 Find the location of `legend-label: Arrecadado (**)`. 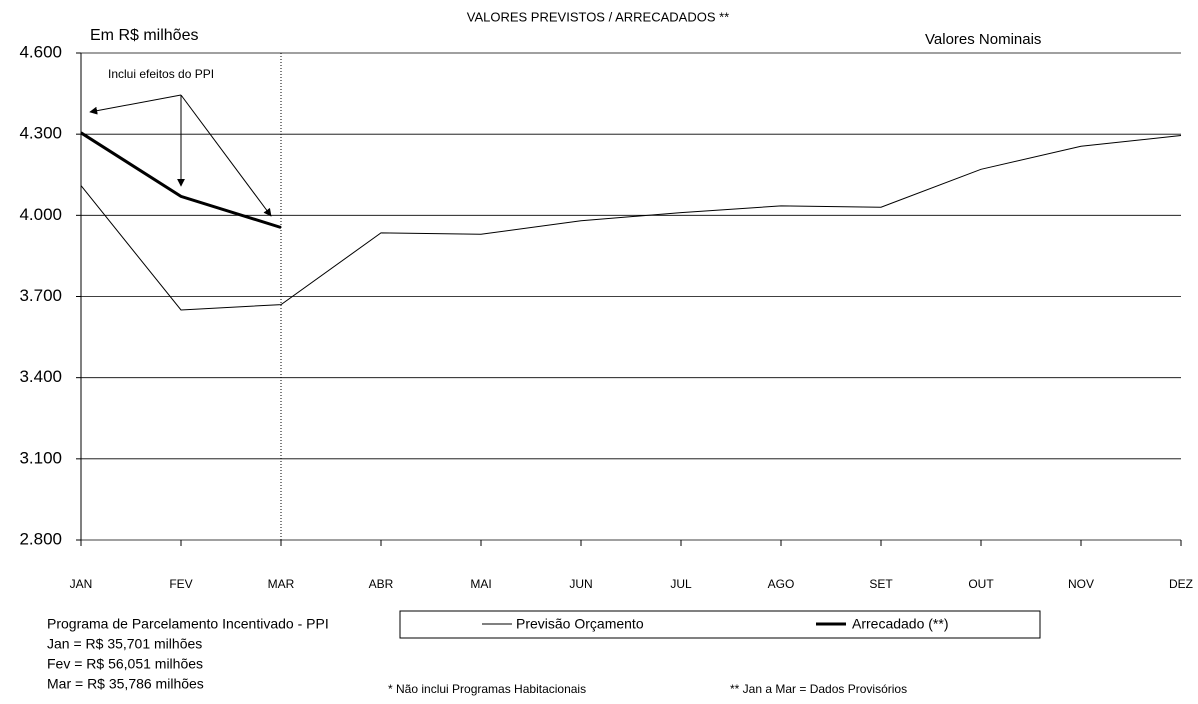

legend-label: Arrecadado (**) is located at coordinates (900, 624).